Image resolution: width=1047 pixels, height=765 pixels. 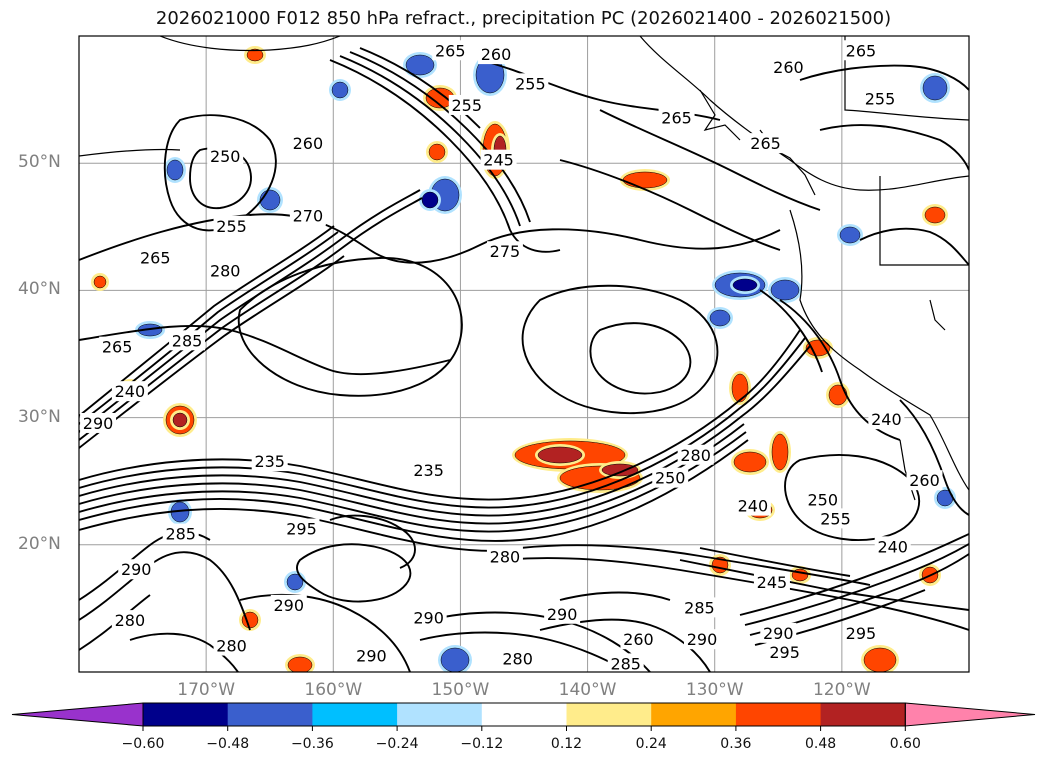 What do you see at coordinates (333, 690) in the screenshot?
I see `longitude-label: 160°W` at bounding box center [333, 690].